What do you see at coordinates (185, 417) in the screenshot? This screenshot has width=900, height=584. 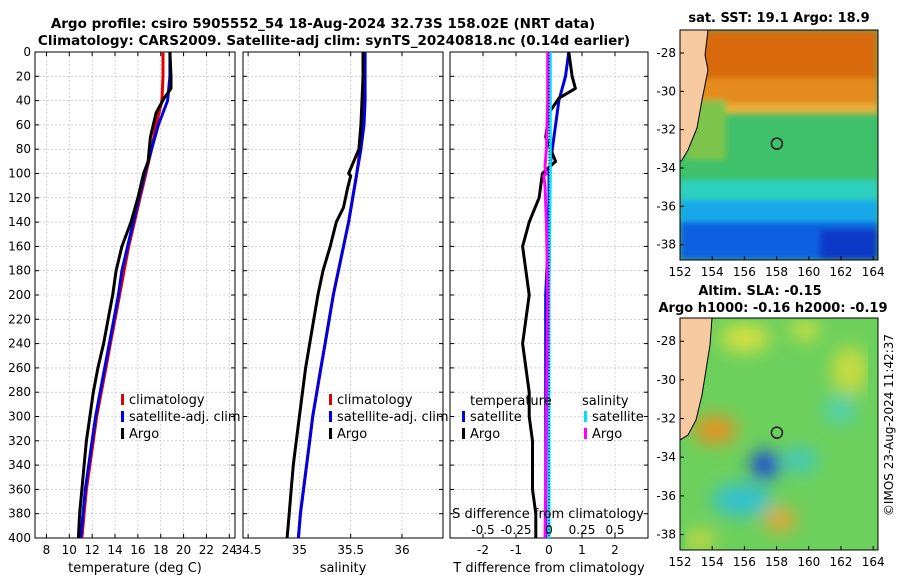 I see `legend-label: satellite-adj. clim` at bounding box center [185, 417].